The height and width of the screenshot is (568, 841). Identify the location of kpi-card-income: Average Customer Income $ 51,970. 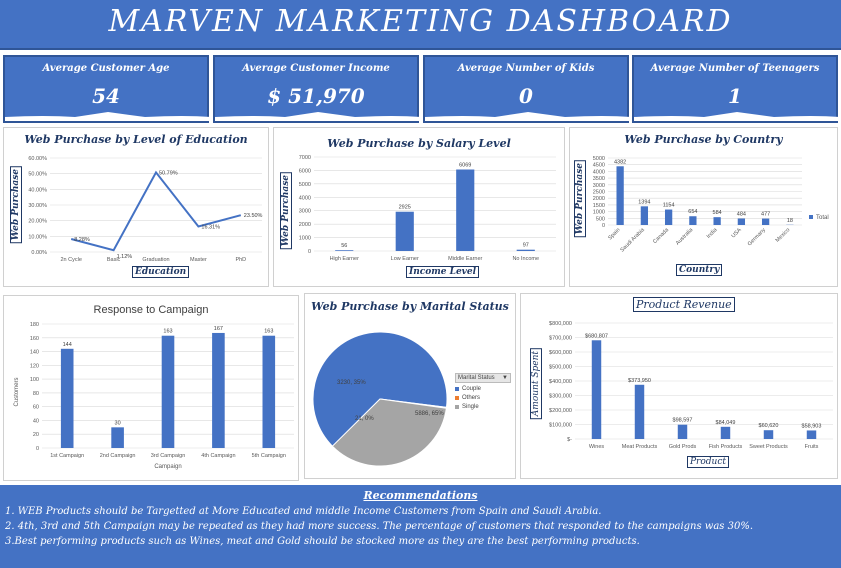
(317, 89).